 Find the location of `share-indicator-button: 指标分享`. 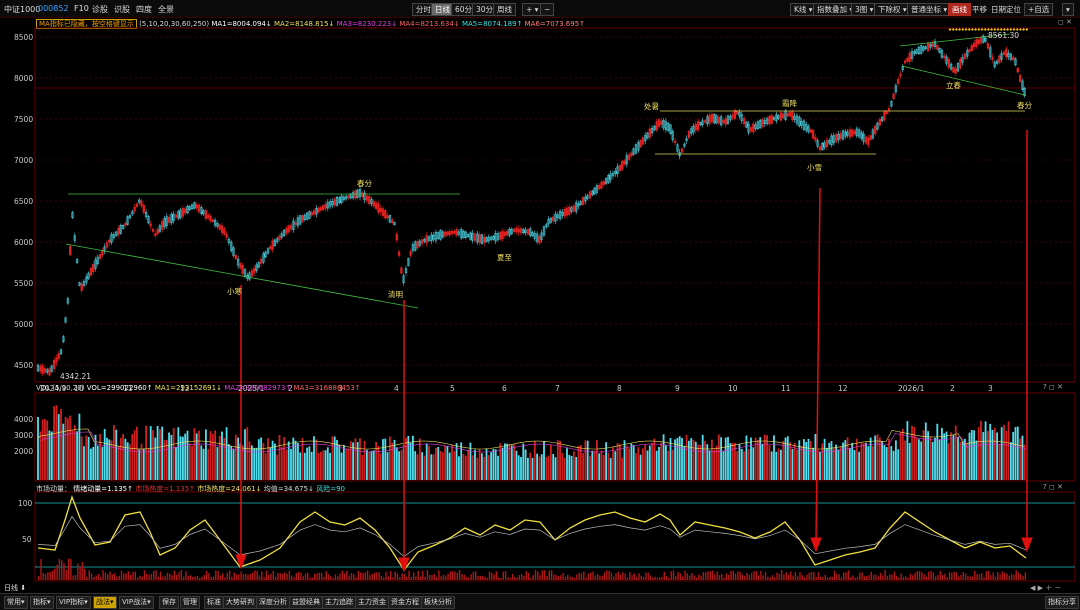

share-indicator-button: 指标分享 is located at coordinates (1062, 602).